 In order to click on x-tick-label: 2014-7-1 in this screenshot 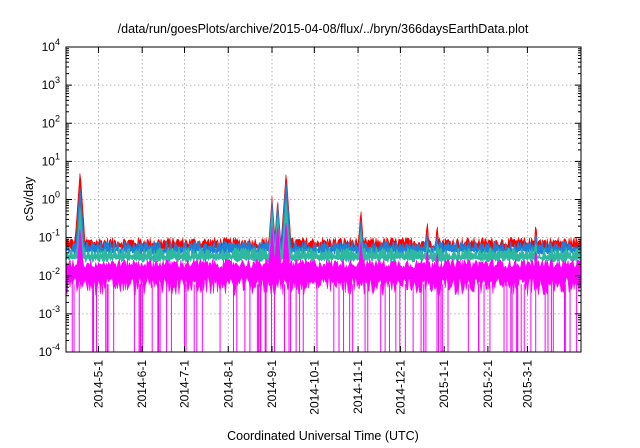, I will do `click(185, 384)`.